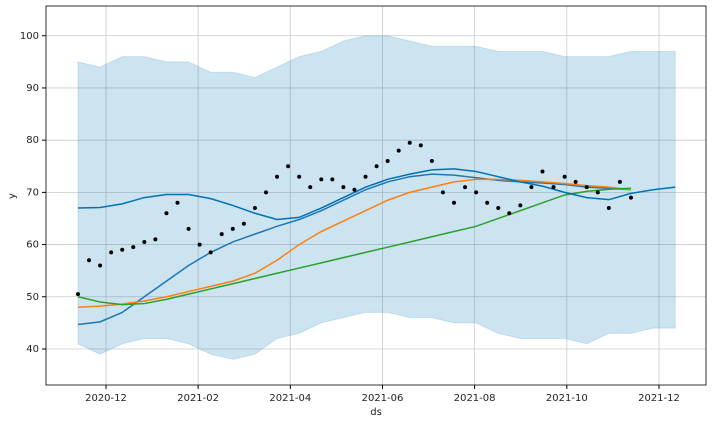 The height and width of the screenshot is (424, 712). I want to click on x-axis-label: ds, so click(376, 412).